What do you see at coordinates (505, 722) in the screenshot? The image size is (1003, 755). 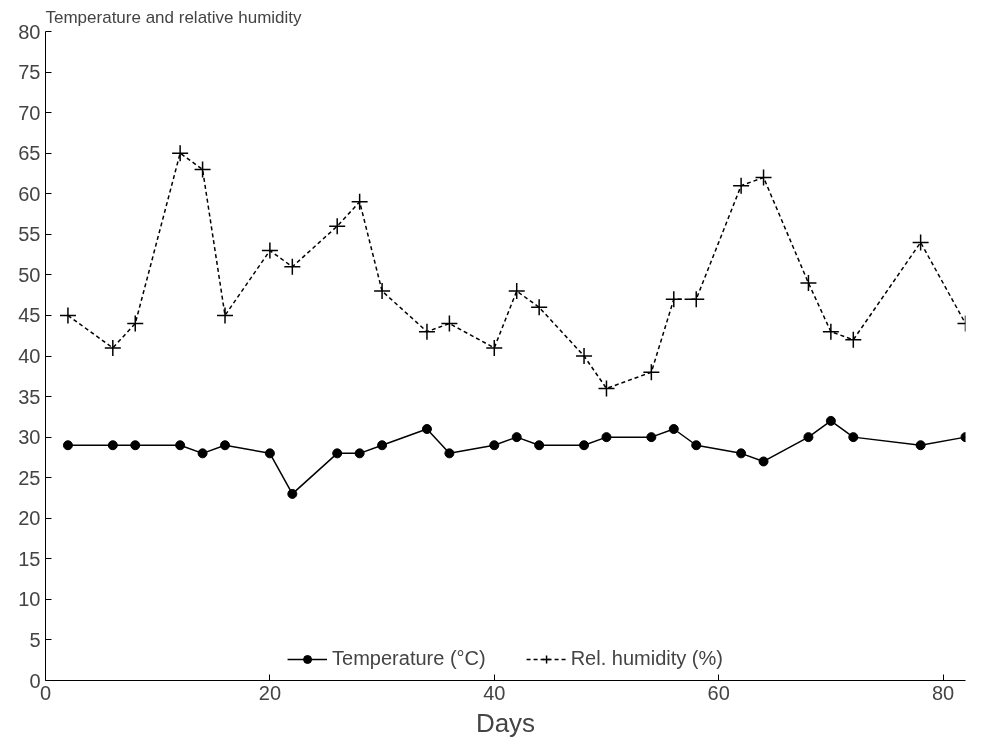 I see `x-axis-title: Days` at bounding box center [505, 722].